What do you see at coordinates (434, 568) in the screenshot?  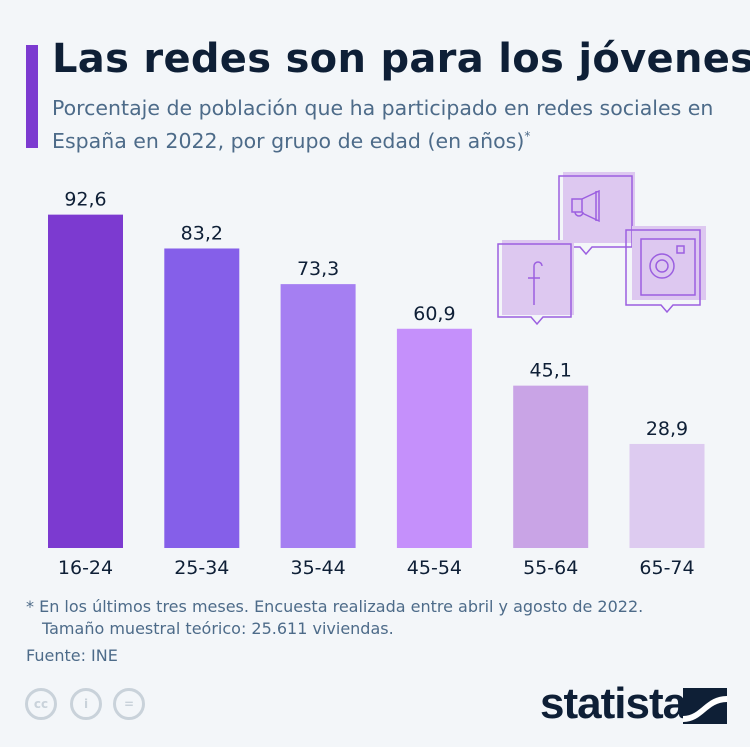 I see `category-label: 45-54` at bounding box center [434, 568].